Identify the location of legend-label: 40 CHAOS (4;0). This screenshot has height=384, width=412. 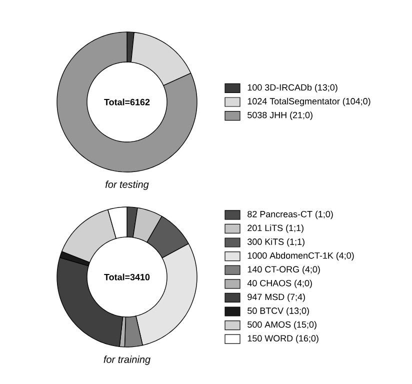
(279, 284).